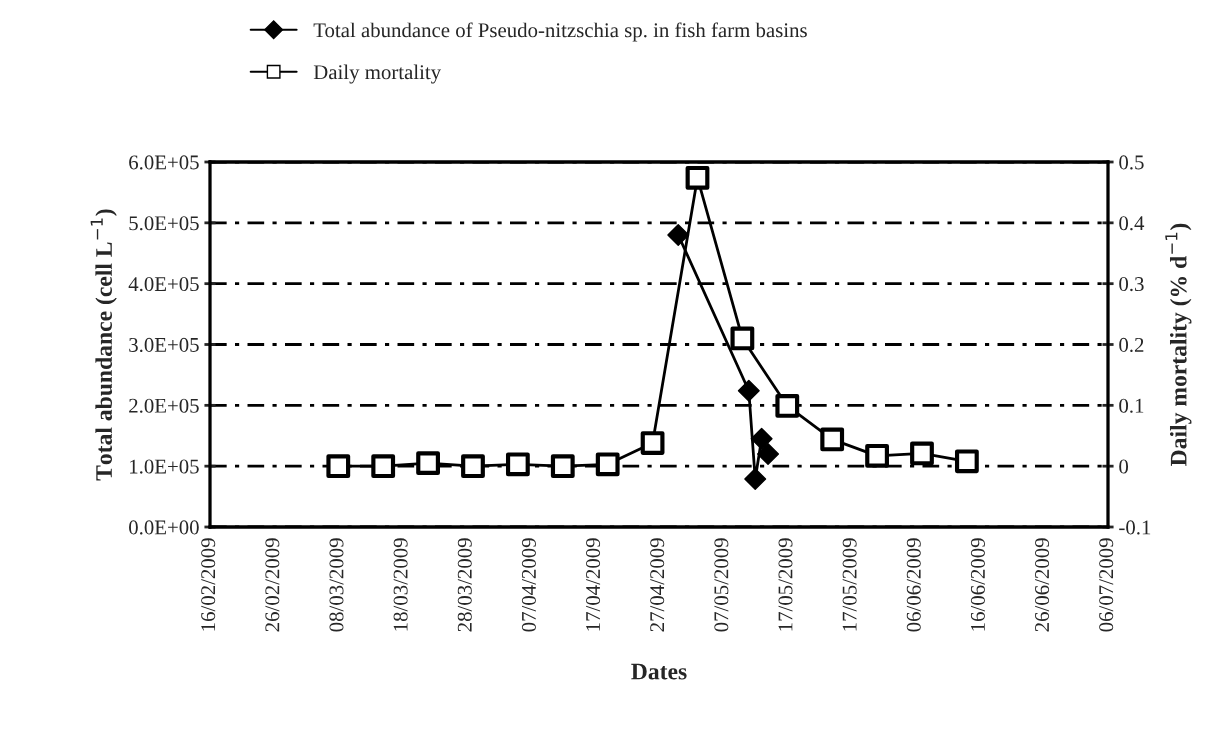 The height and width of the screenshot is (733, 1221). What do you see at coordinates (1131, 162) in the screenshot?
I see `y2-tick-label: 0.5` at bounding box center [1131, 162].